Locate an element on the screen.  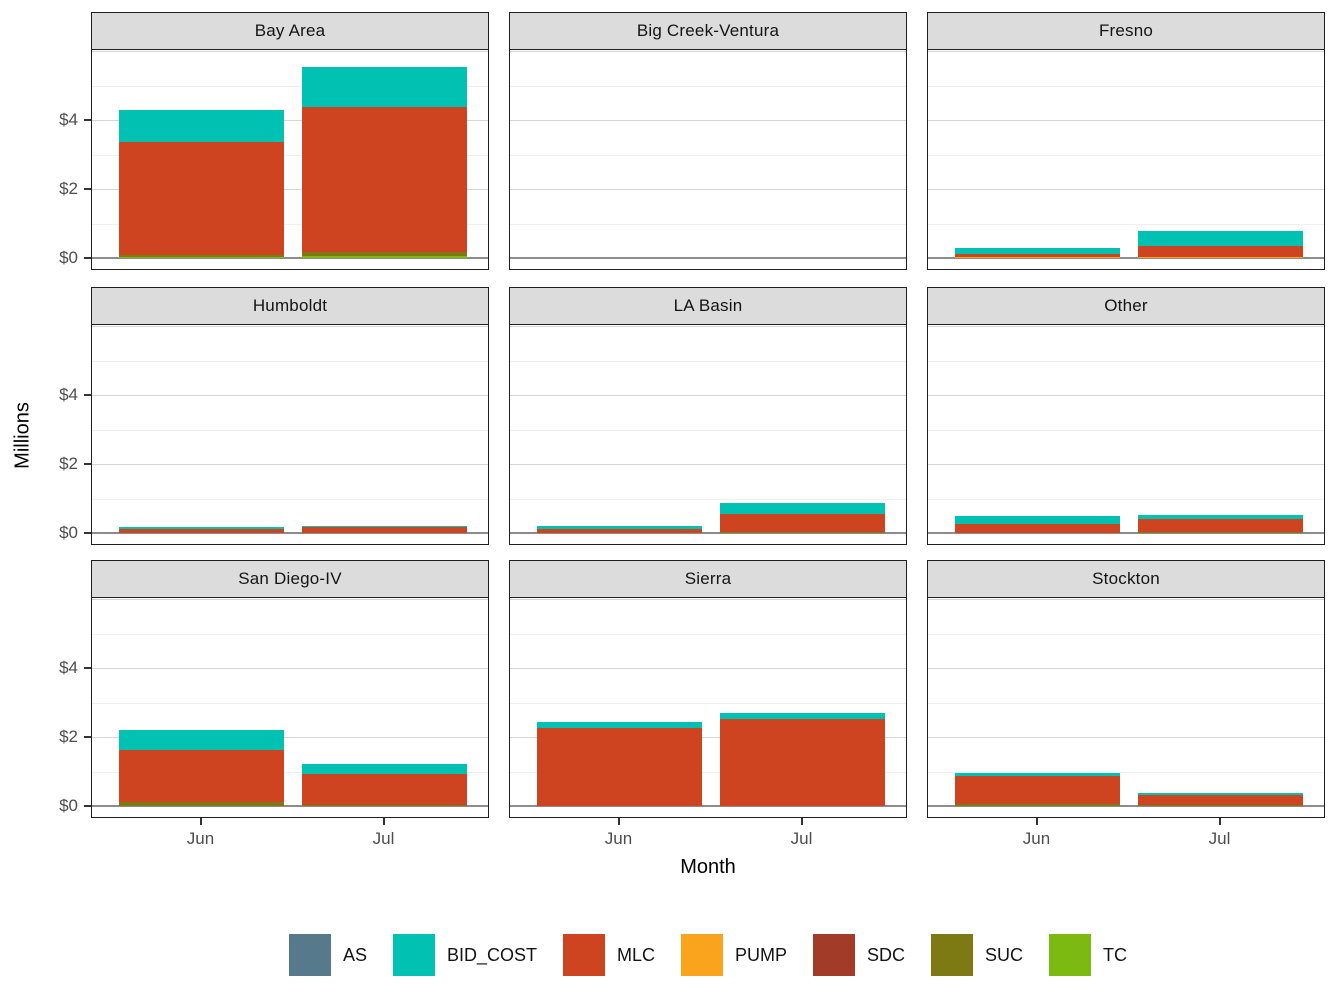
legend-label: TC is located at coordinates (1115, 954).